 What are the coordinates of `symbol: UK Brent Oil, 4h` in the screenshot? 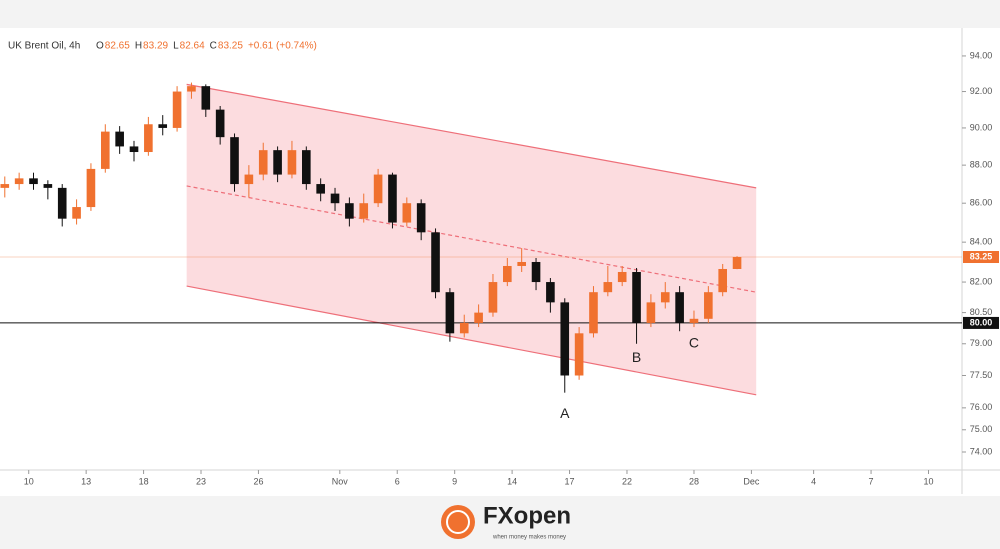 It's located at (44, 46).